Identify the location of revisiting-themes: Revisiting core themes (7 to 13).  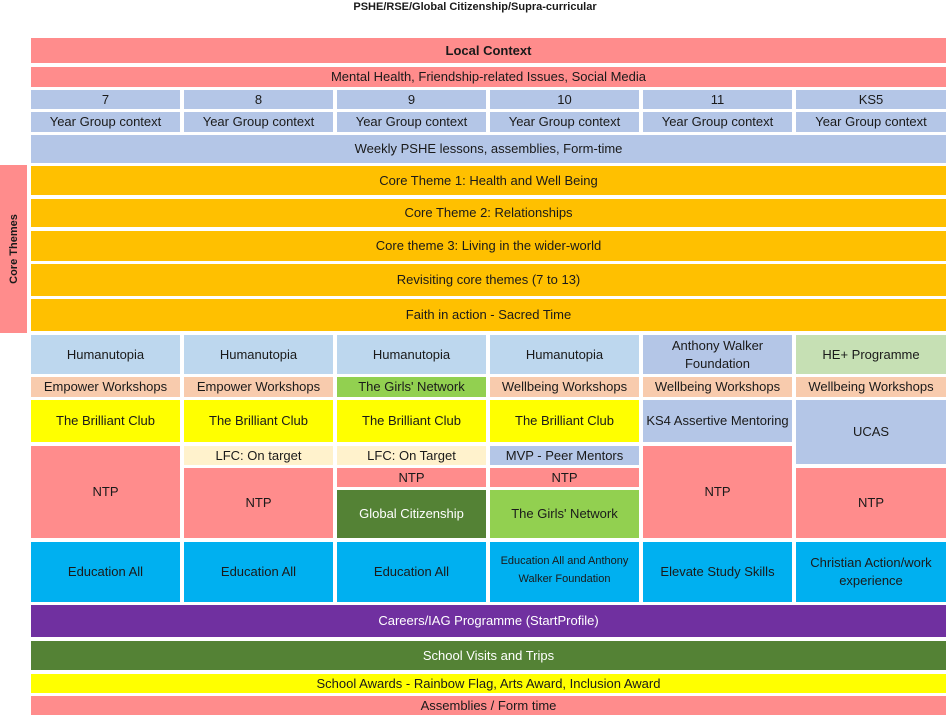
(488, 280).